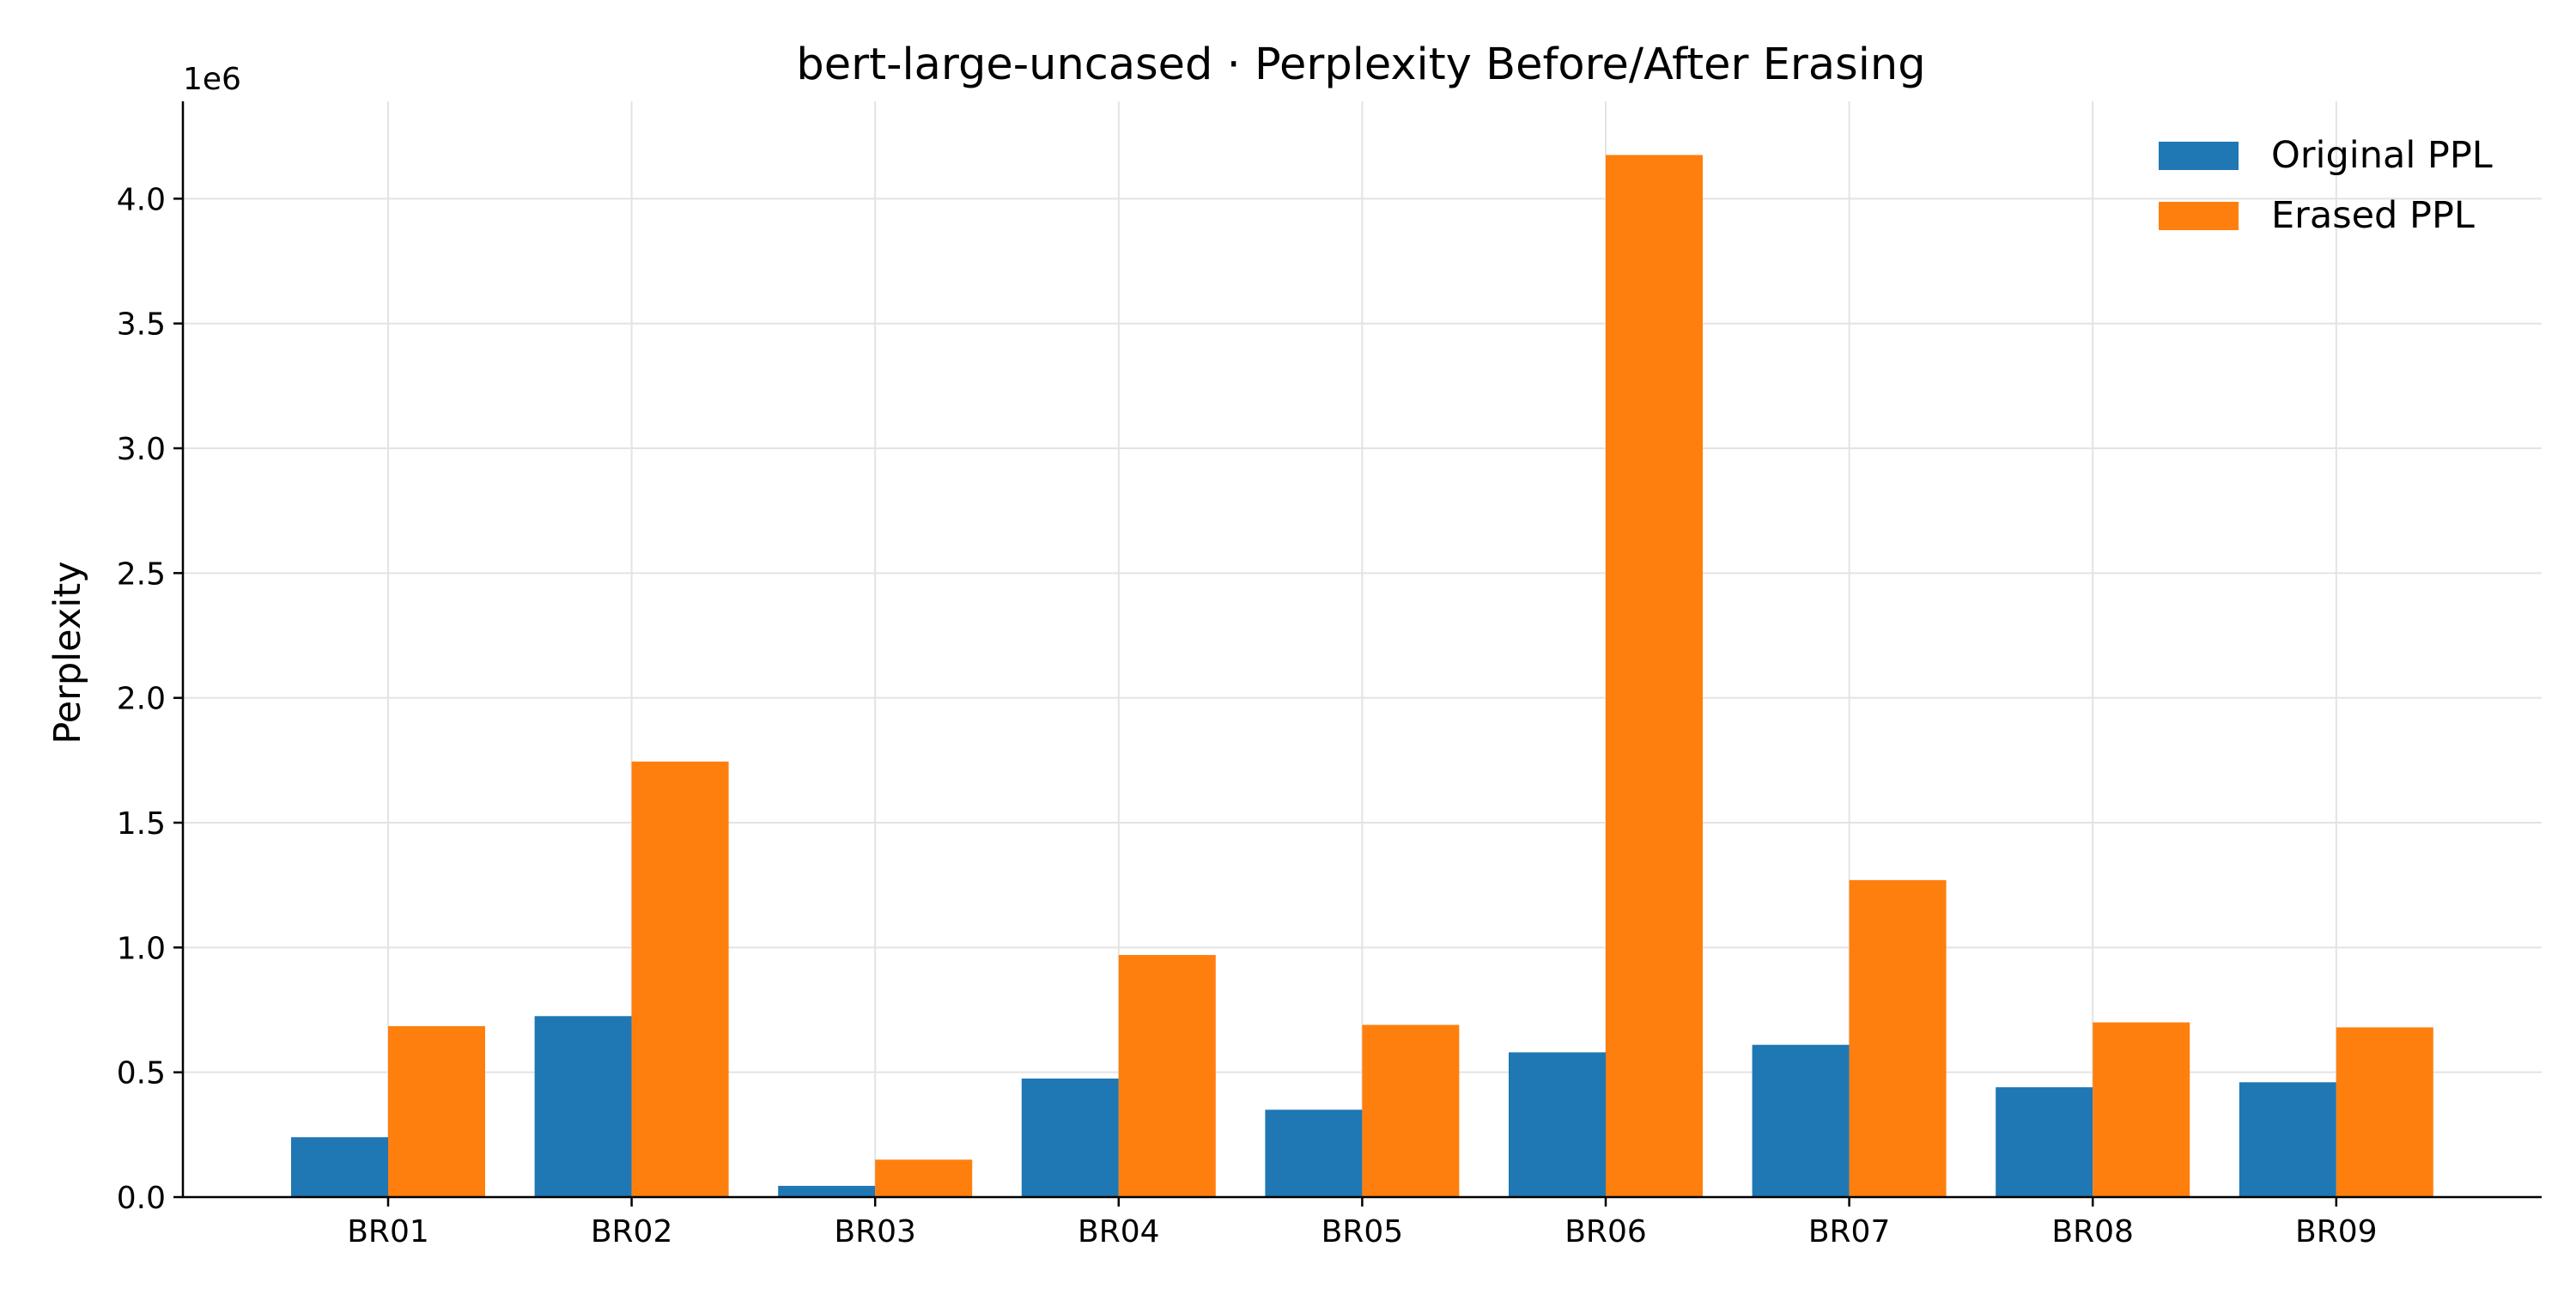 The height and width of the screenshot is (1301, 2576). I want to click on x-tick-label: BR06, so click(1605, 1231).